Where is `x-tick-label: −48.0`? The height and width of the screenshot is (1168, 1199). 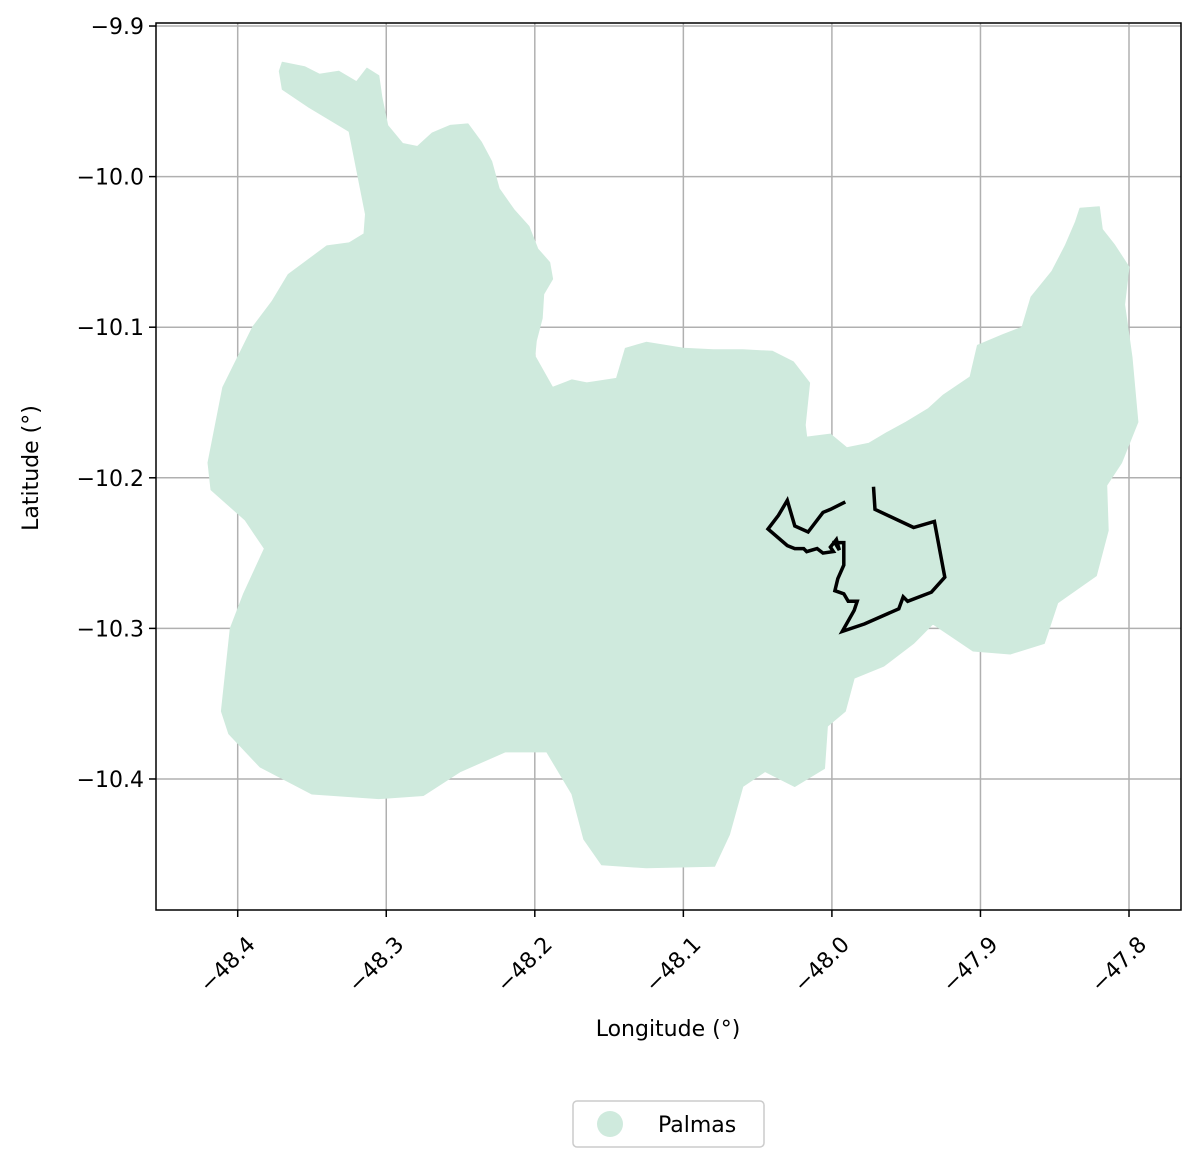 x-tick-label: −48.0 is located at coordinates (822, 964).